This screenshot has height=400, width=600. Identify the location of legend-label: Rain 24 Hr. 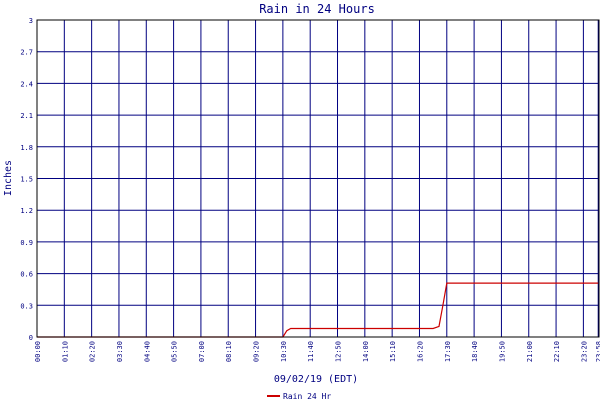
(307, 396).